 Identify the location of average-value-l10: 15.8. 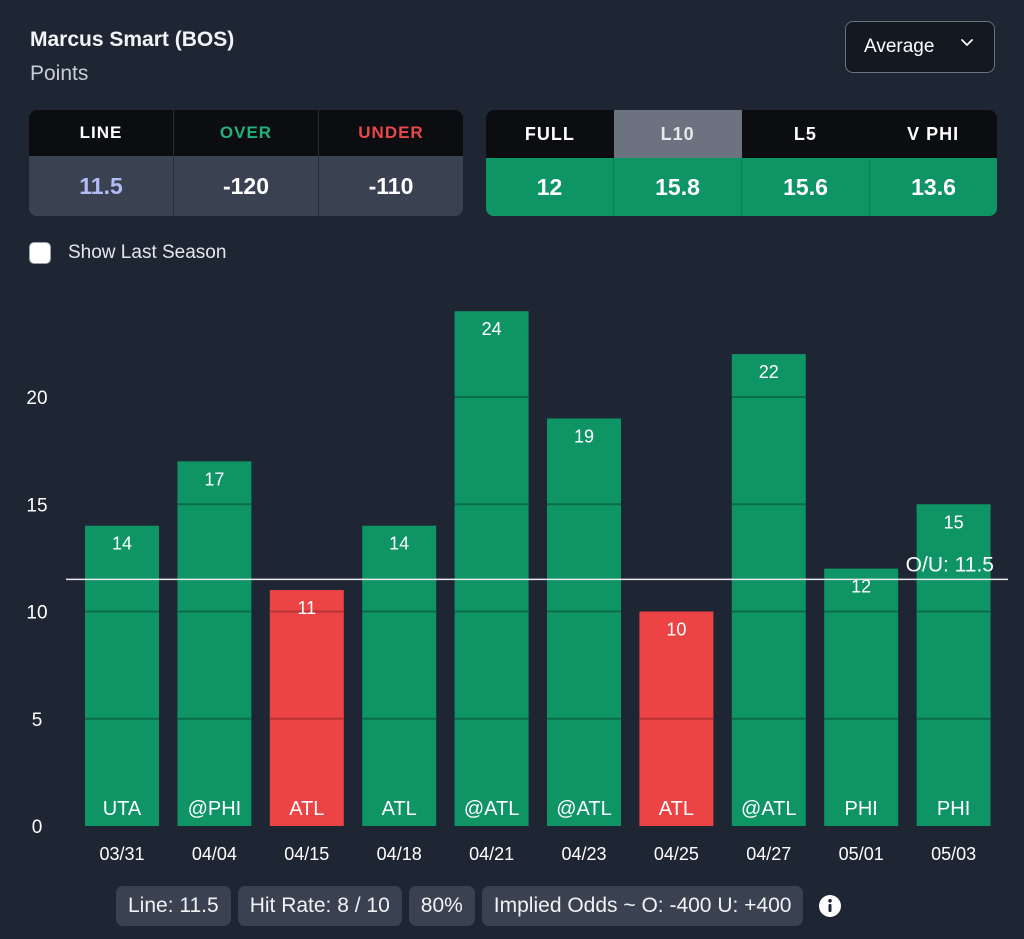
(678, 187).